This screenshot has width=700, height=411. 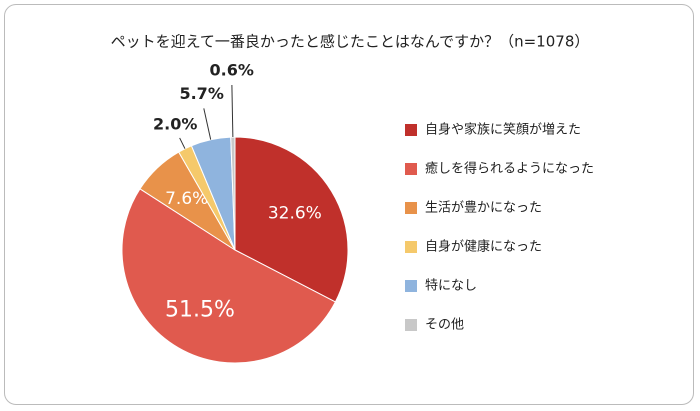 What do you see at coordinates (295, 214) in the screenshot?
I see `slice-label: 32.6%` at bounding box center [295, 214].